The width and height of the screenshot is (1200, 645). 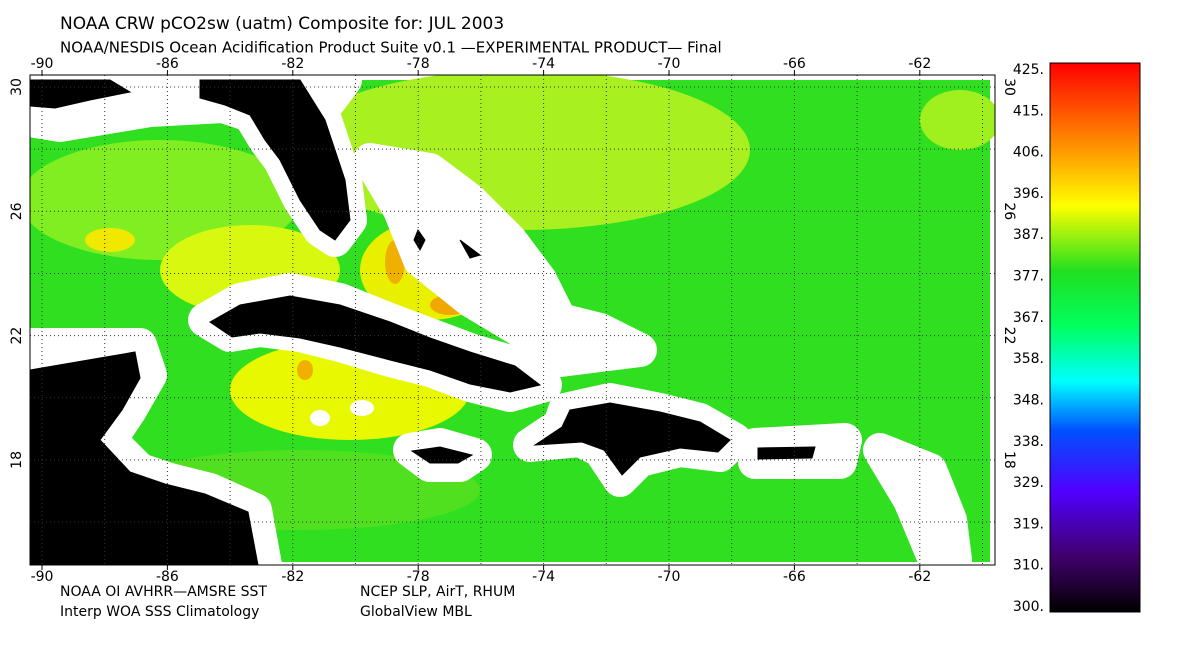 I want to click on colorbar, so click(x=1095, y=337).